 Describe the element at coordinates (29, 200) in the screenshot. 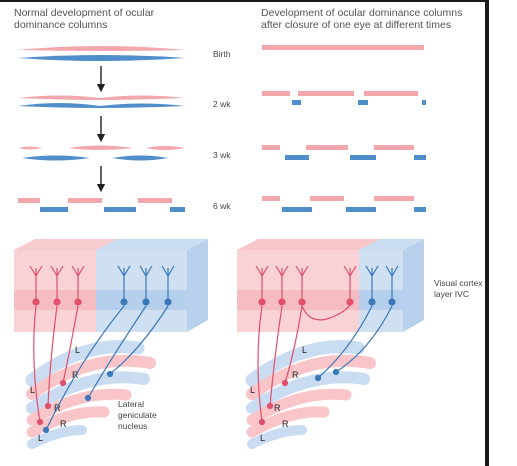

I see `stripe-pink-6wk-a` at that location.